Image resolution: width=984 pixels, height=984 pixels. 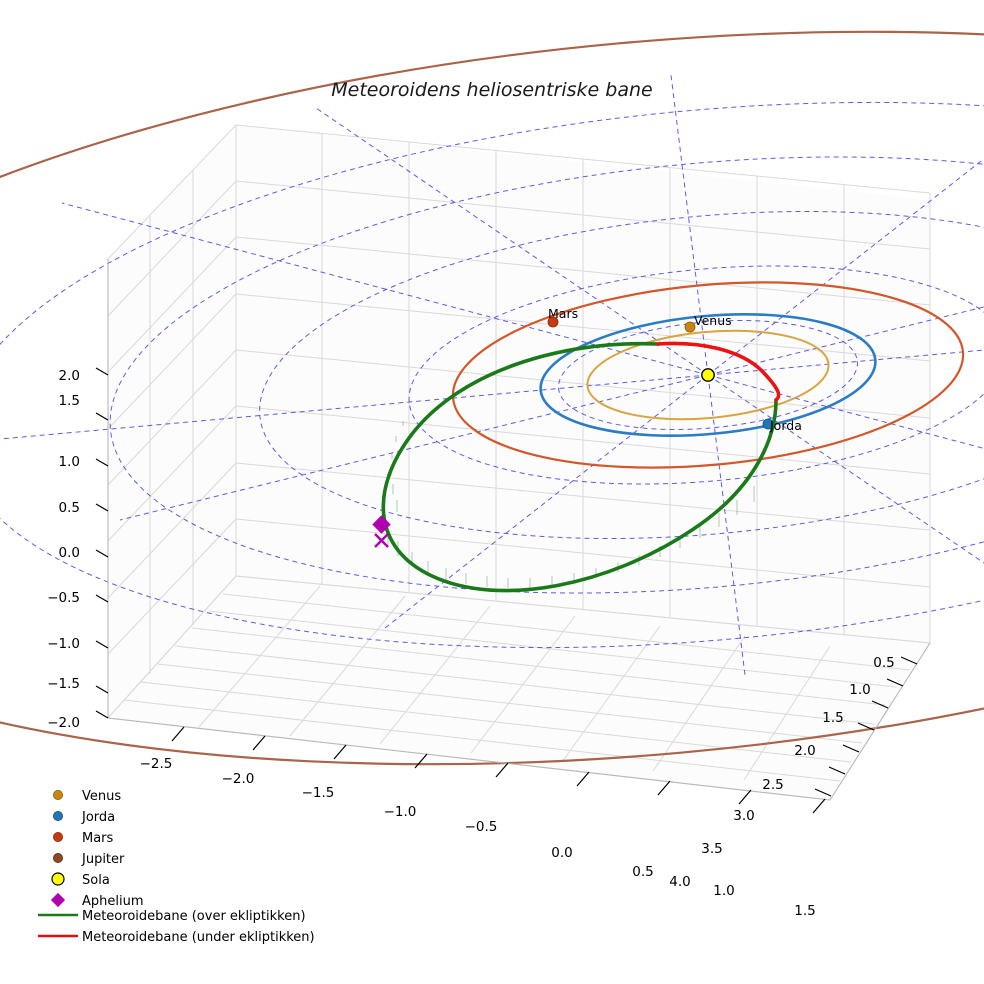 I want to click on venus-orbit, so click(x=708, y=375).